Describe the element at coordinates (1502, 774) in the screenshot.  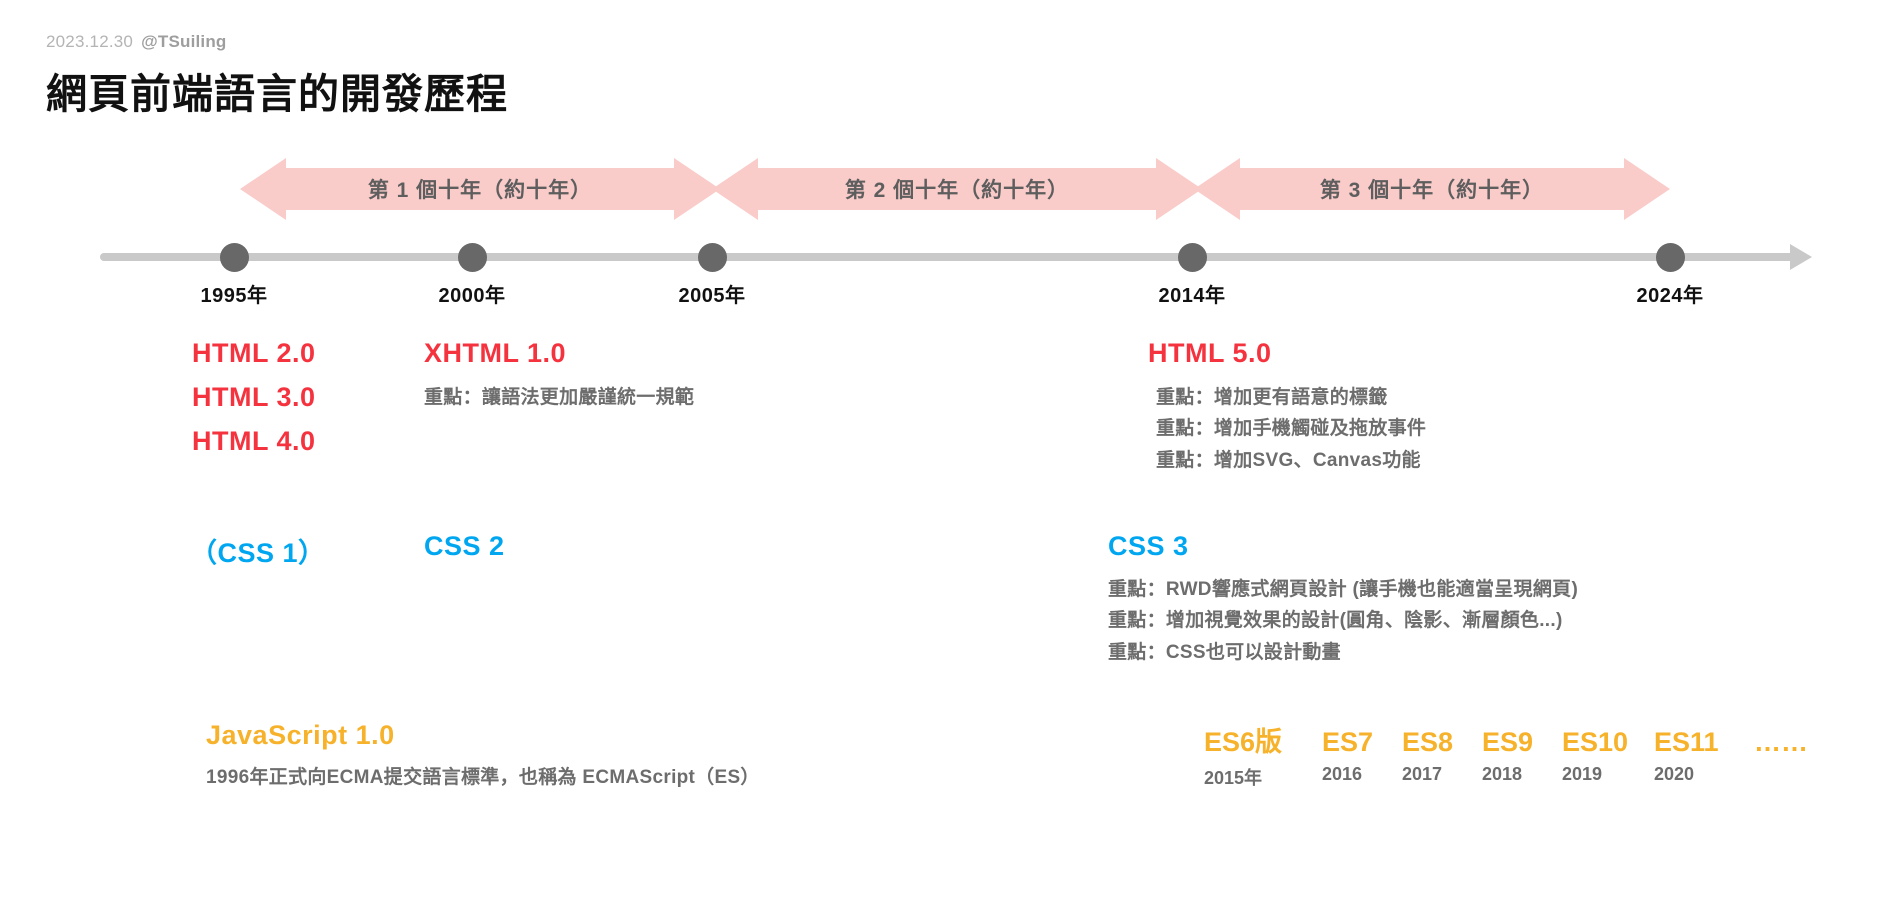
I see `es-year-label: 2018` at that location.